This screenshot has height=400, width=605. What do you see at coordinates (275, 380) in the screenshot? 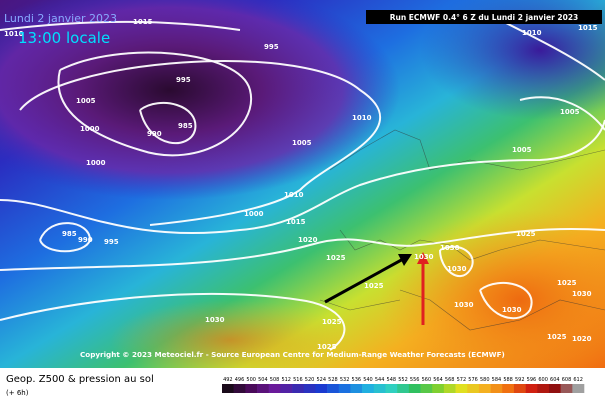
I see `colorbar-label: 508` at bounding box center [275, 380].